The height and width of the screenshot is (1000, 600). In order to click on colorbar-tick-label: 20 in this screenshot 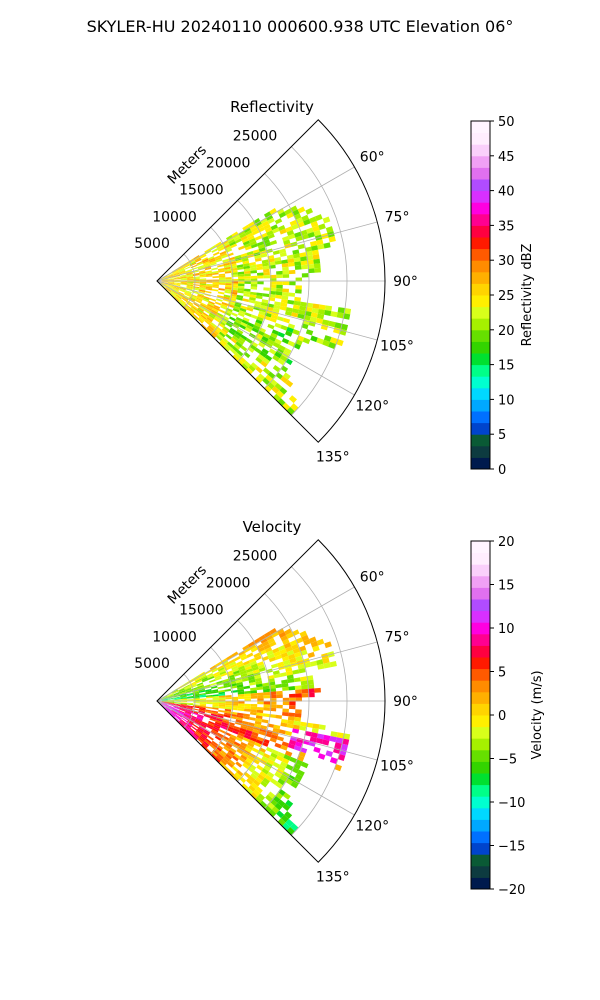, I will do `click(506, 542)`.